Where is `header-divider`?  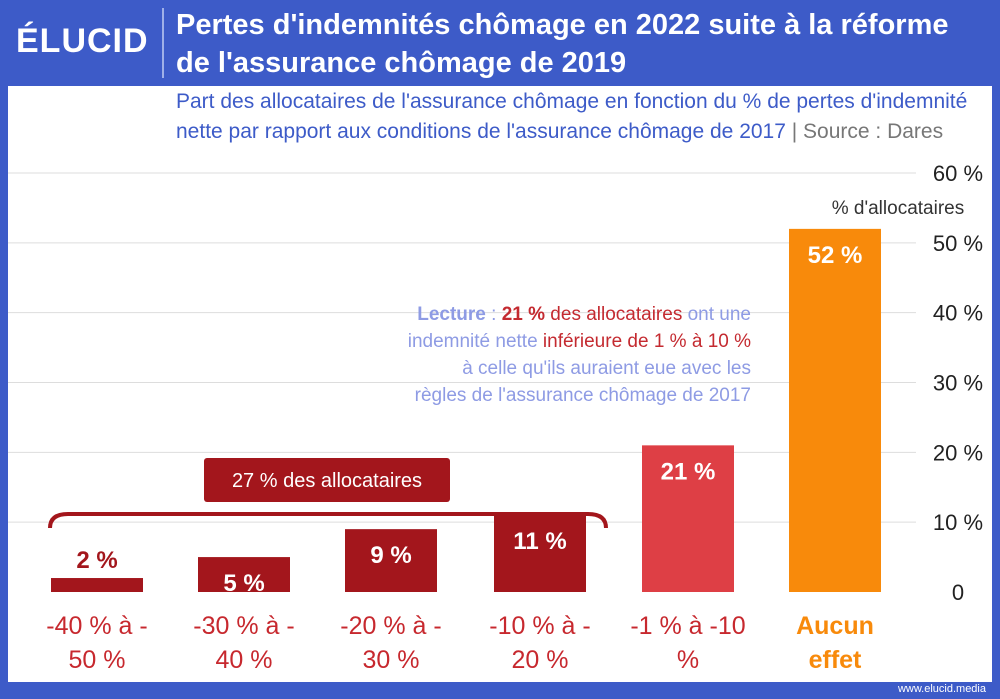 header-divider is located at coordinates (163, 43).